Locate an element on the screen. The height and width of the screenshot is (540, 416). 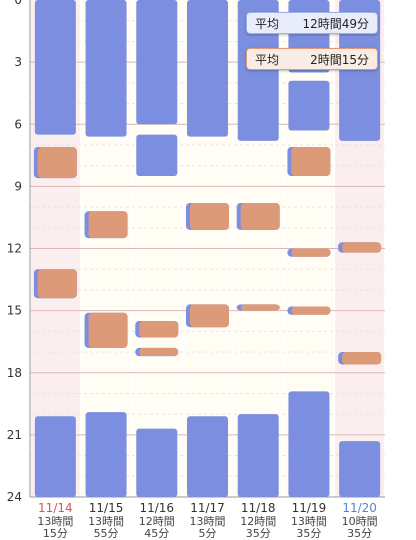
legend-sleep-value: 12時間49分 is located at coordinates (335, 23).